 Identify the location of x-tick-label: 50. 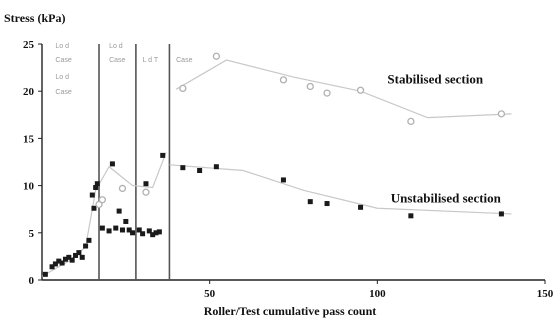
(210, 294).